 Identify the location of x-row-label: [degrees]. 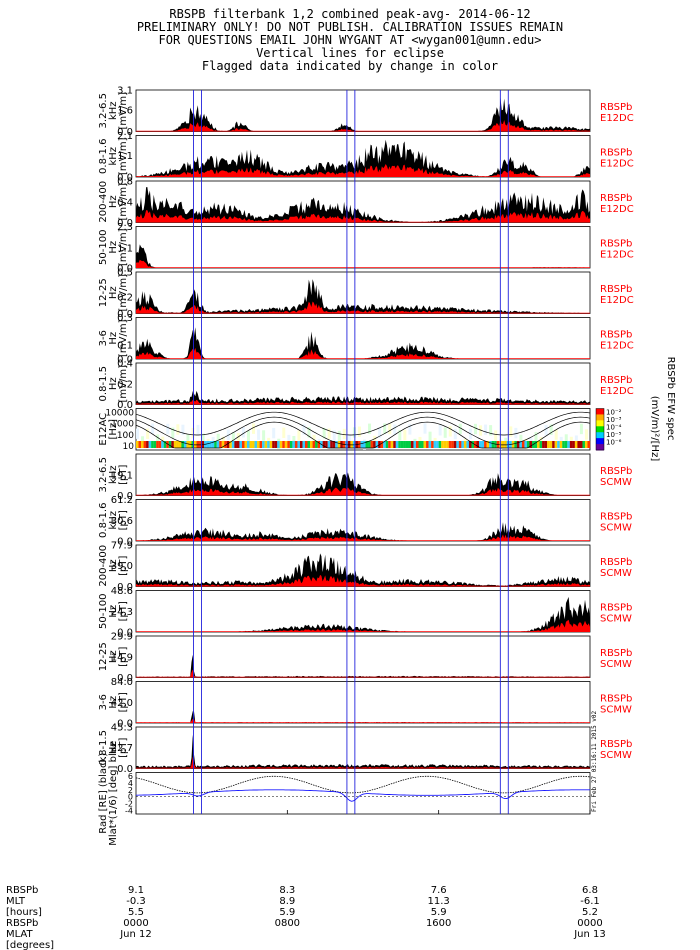
(30, 945).